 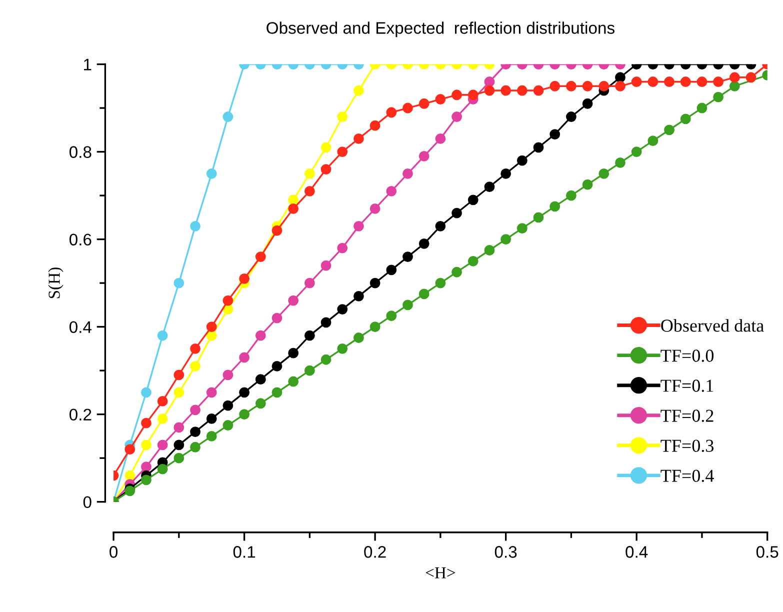 I want to click on legend-label: TF=0.2, so click(x=687, y=416).